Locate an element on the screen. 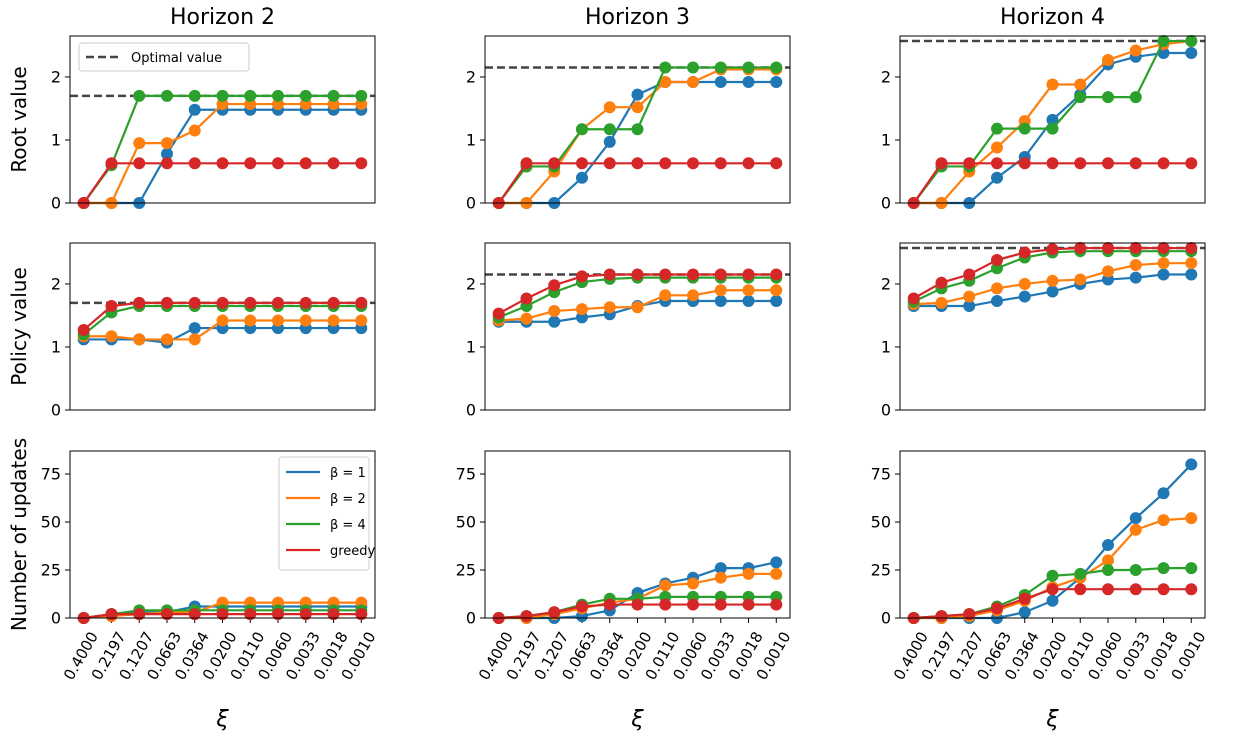  row-label: Policy value is located at coordinates (19, 326).